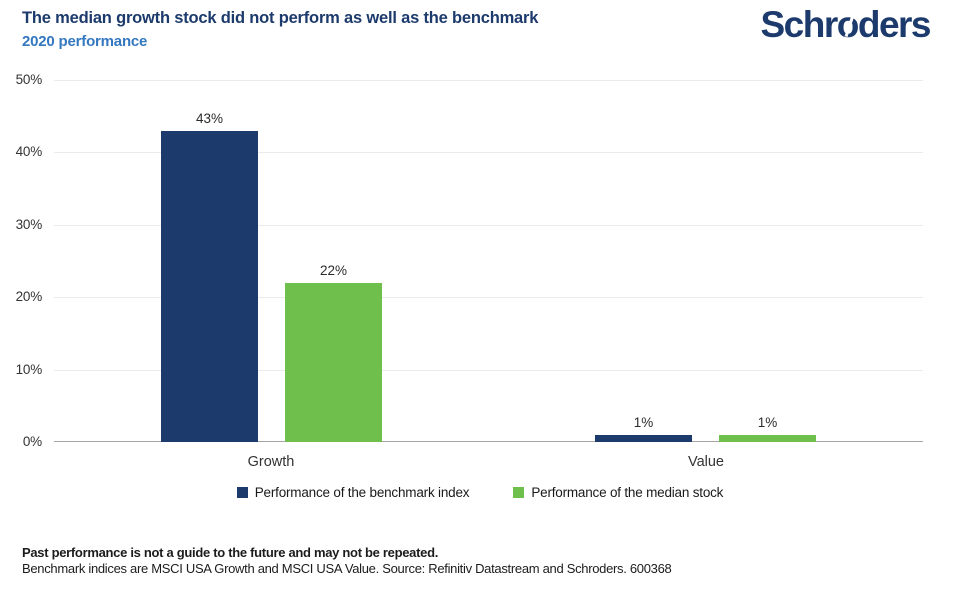 This screenshot has width=960, height=592. I want to click on y-tick-label: 0%, so click(32, 441).